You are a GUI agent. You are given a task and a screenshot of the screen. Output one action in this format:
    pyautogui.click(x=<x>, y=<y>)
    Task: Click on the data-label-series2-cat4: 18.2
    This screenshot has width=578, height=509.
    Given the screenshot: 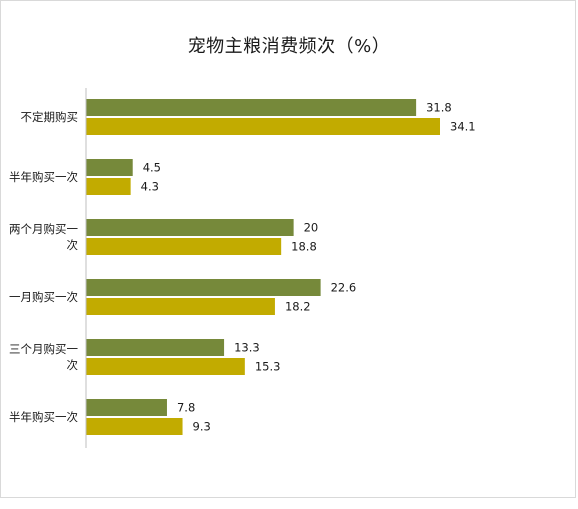 What is the action you would take?
    pyautogui.click(x=298, y=307)
    